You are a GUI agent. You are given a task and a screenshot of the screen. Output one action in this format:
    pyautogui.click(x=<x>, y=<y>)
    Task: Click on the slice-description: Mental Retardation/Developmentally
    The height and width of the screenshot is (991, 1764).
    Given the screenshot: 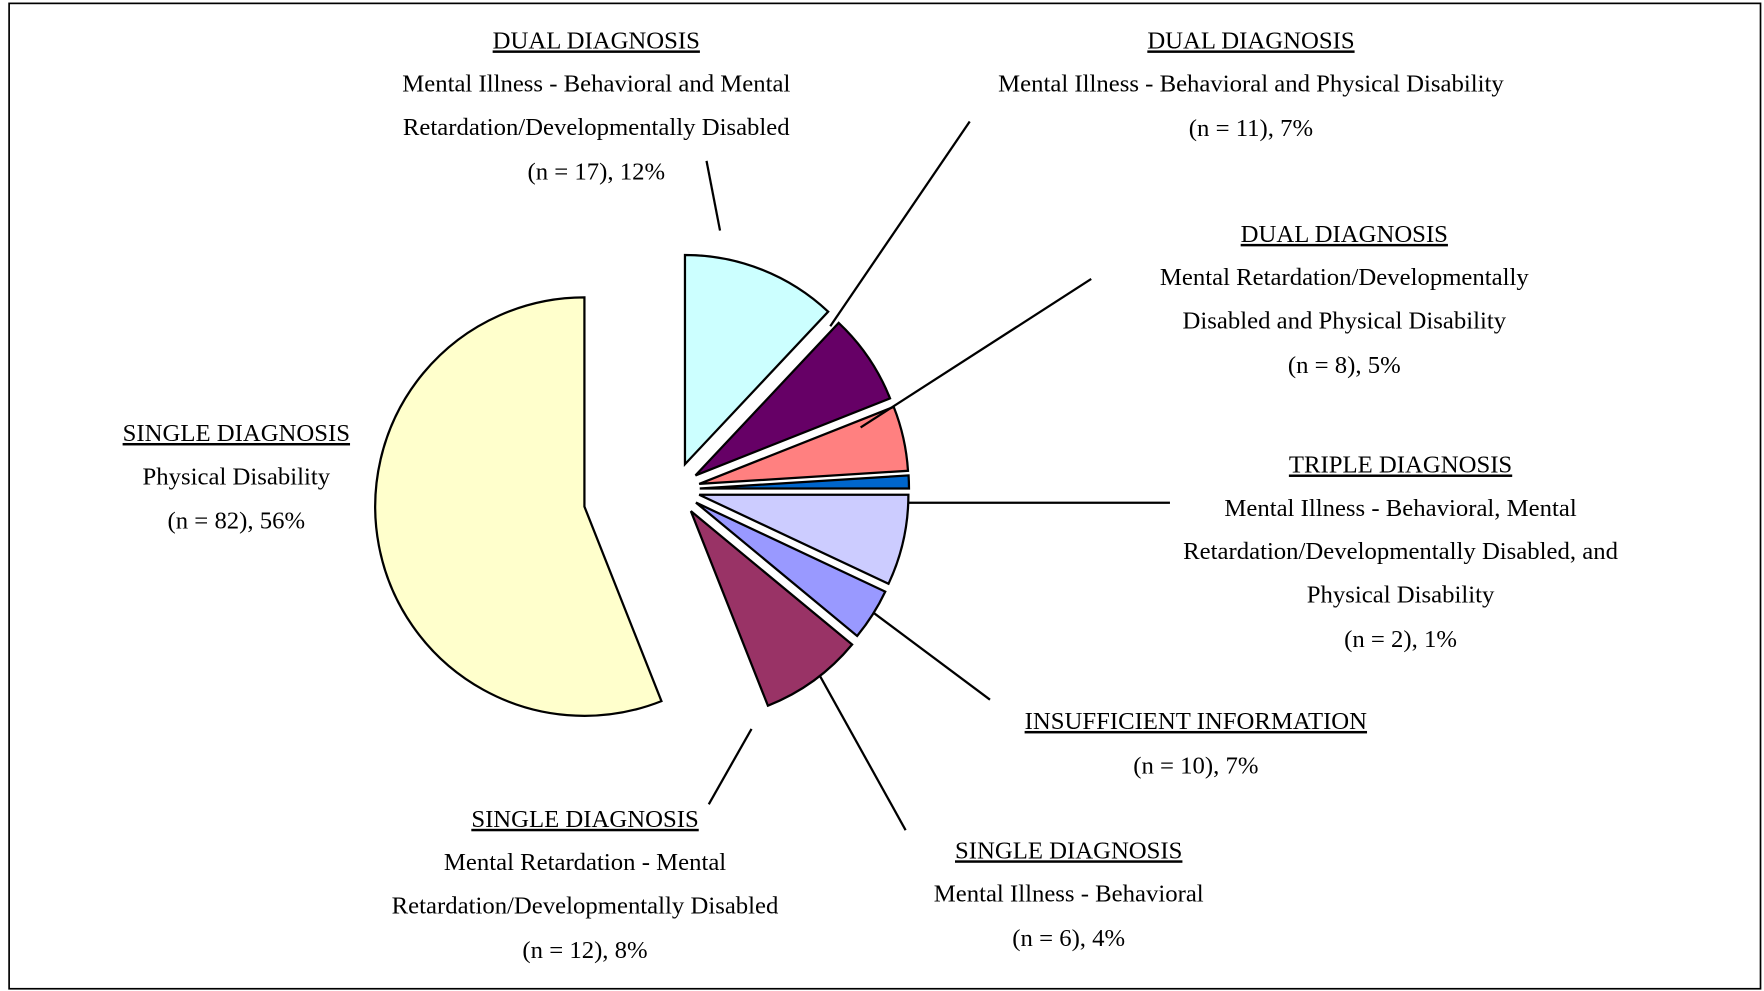 What is the action you would take?
    pyautogui.click(x=1344, y=277)
    